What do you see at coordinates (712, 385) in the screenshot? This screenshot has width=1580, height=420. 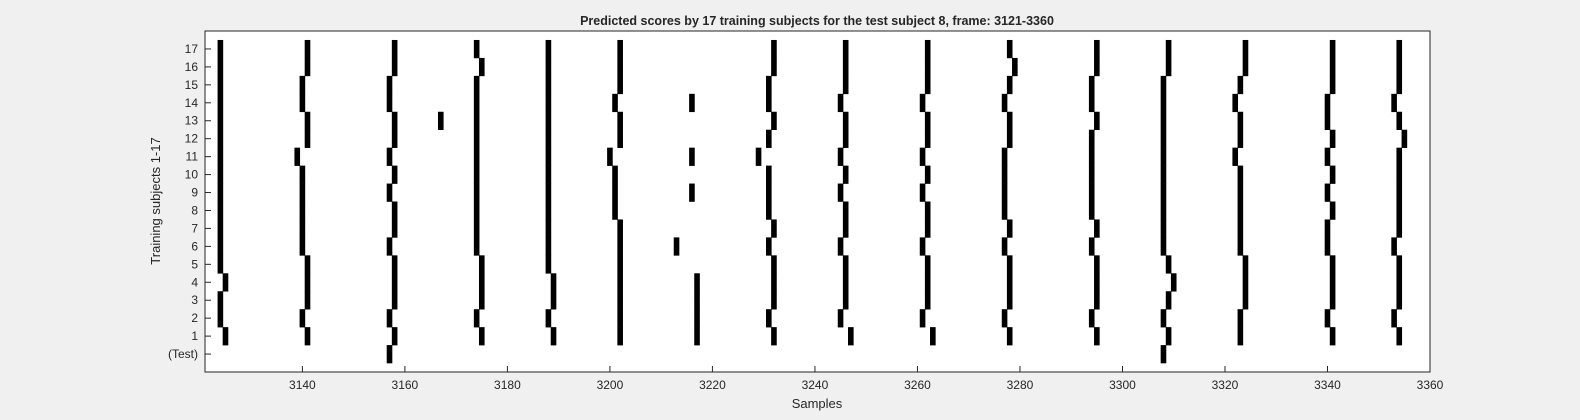 I see `x-tick-label: 3220` at bounding box center [712, 385].